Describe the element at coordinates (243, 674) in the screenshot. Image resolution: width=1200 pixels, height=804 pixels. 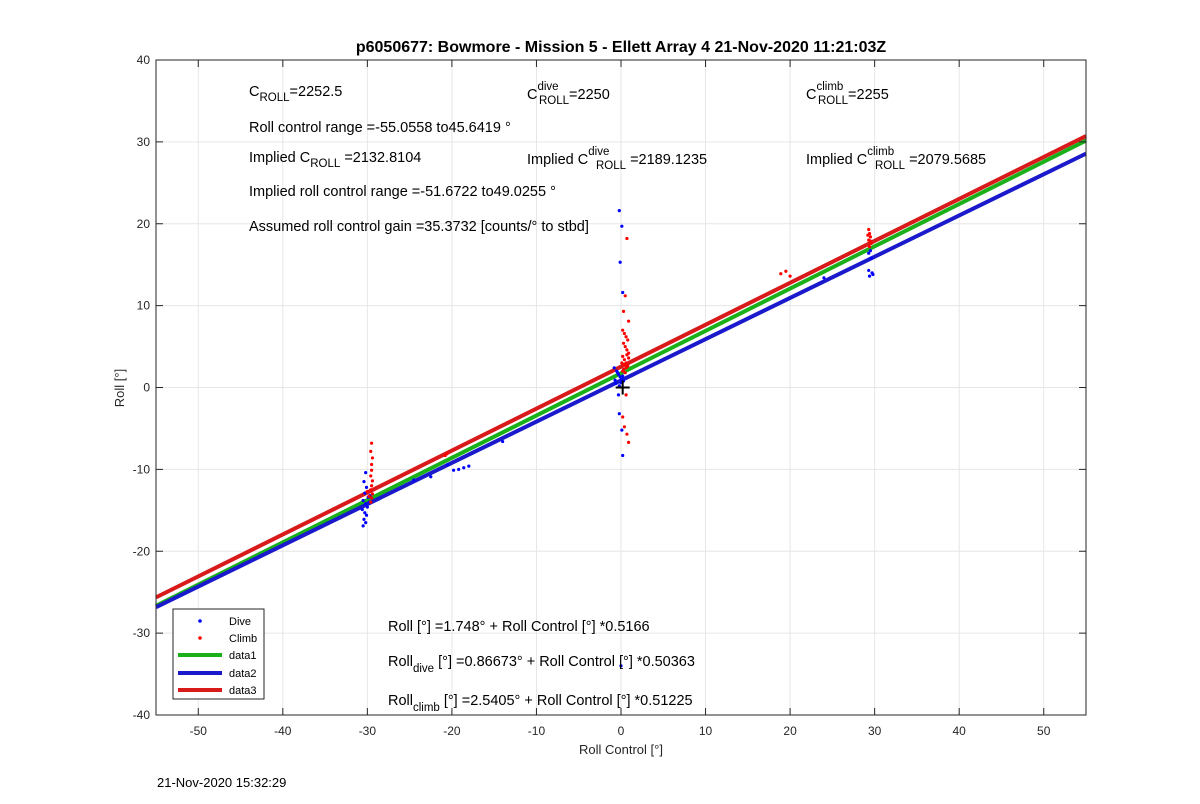
I see `legend-data2-label: data2` at that location.